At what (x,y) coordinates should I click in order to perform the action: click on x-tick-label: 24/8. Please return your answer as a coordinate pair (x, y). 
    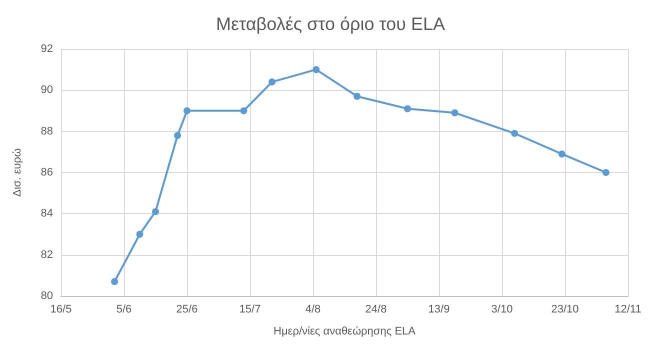
    Looking at the image, I should click on (376, 310).